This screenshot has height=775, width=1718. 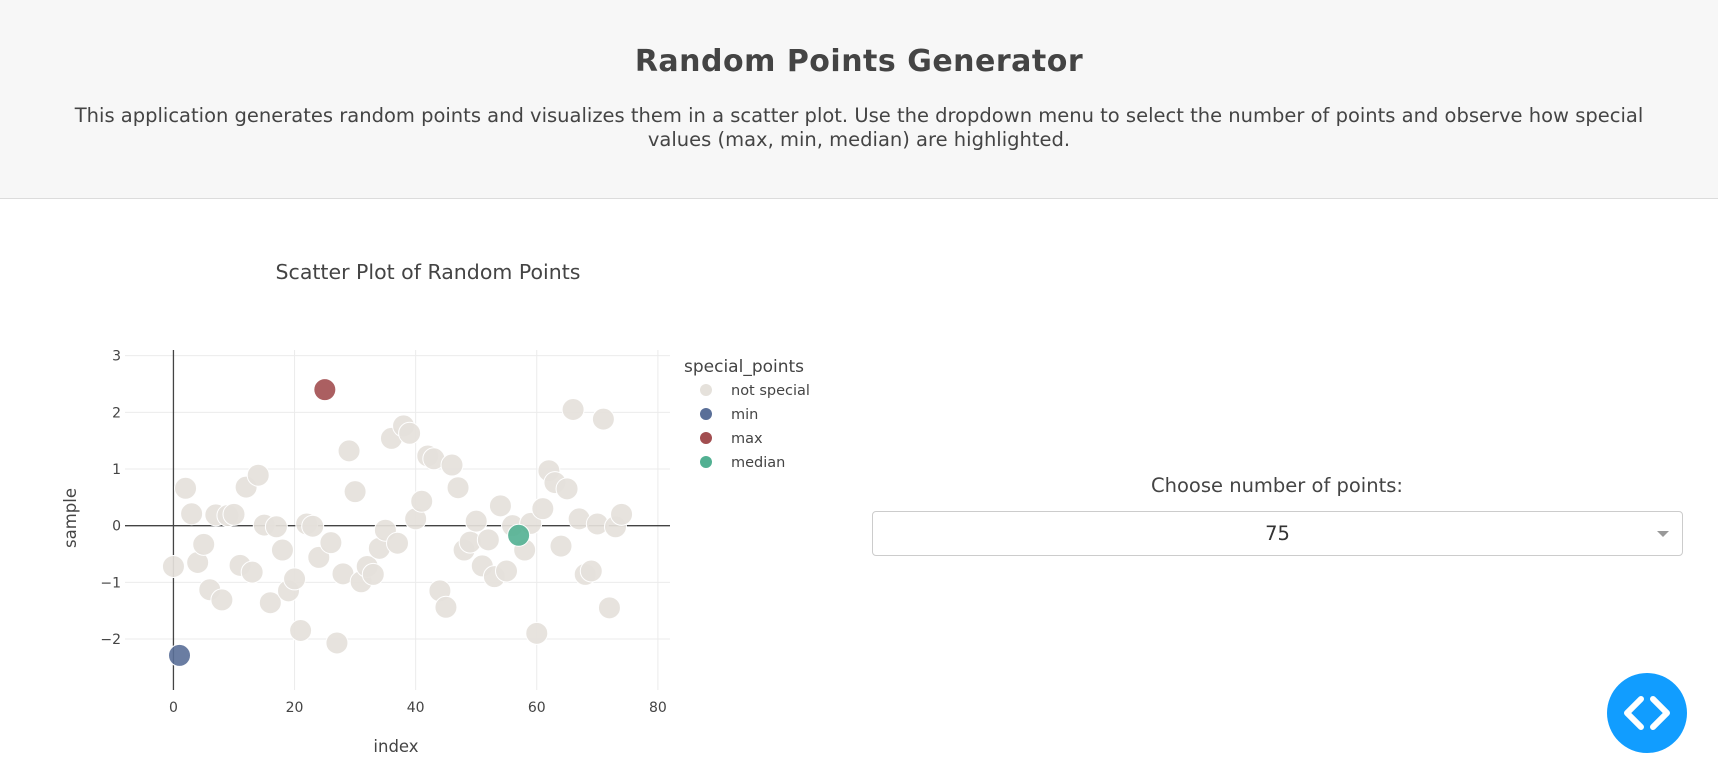 What do you see at coordinates (706, 390) in the screenshot?
I see `legend-marker-not-special` at bounding box center [706, 390].